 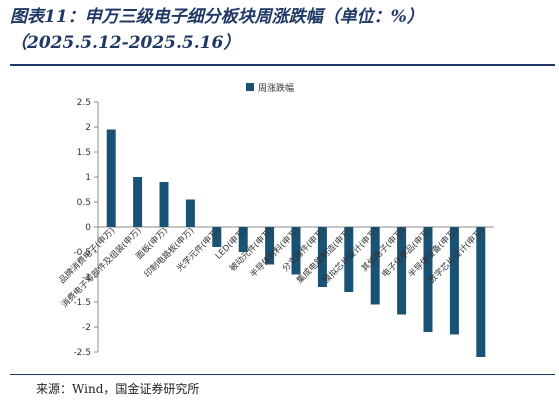 I want to click on y-tick-label: 1.5, so click(x=84, y=153).